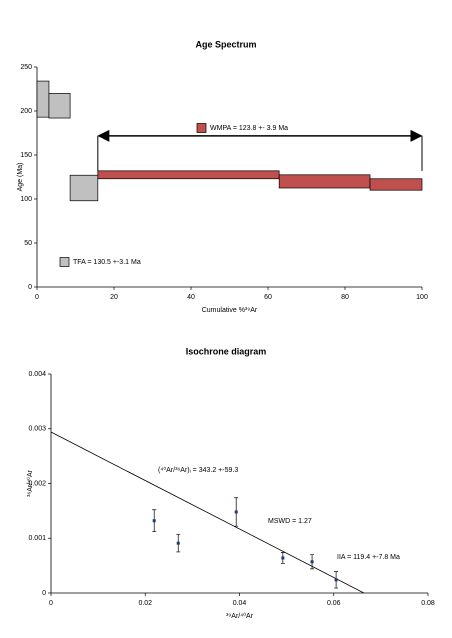 This screenshot has width=452, height=638. Describe the element at coordinates (107, 262) in the screenshot. I see `legend-label: TFA = 130.5 +-3.1 Ma` at that location.